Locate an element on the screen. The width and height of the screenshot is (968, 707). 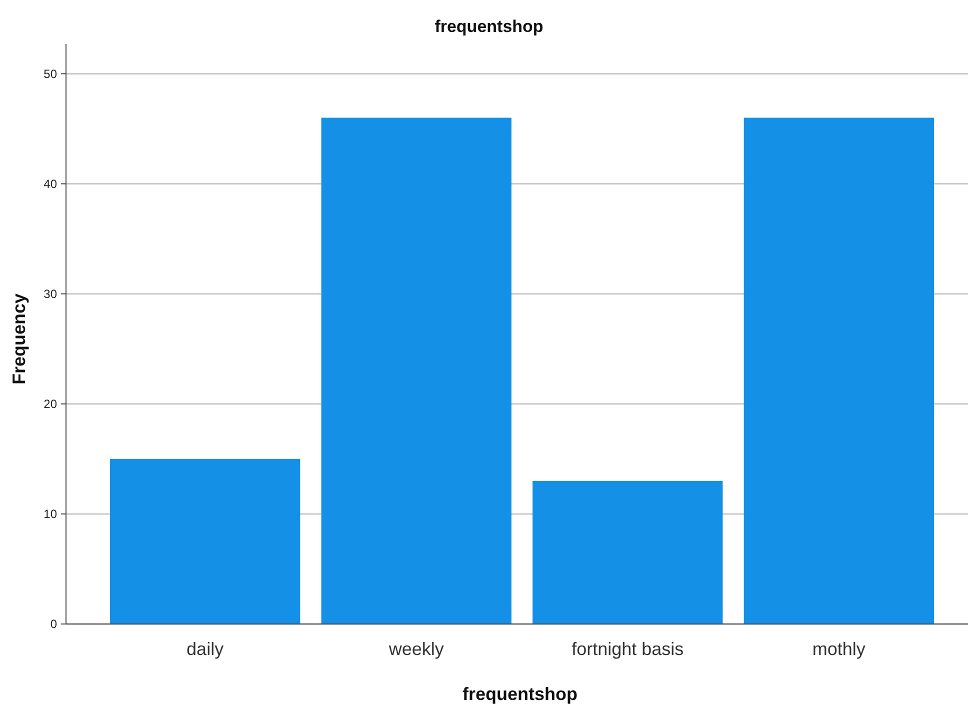
y-axis-title: Frequency is located at coordinates (19, 339).